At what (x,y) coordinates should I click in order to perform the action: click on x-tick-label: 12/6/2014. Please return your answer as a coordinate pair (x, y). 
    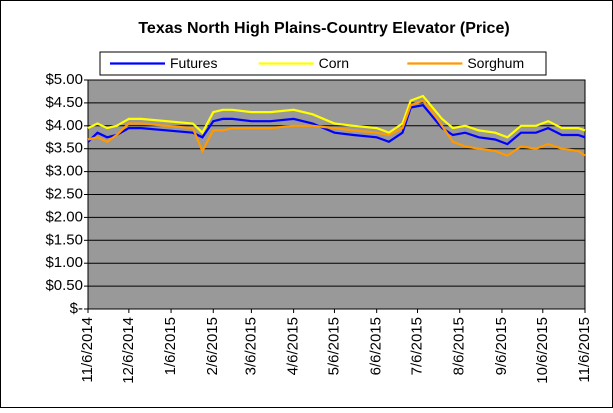
    Looking at the image, I should click on (128, 350).